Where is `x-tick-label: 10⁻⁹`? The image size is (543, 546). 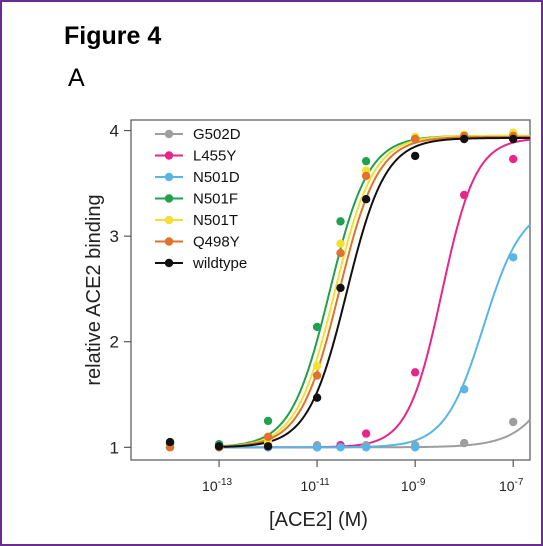 x-tick-label: 10⁻⁹ is located at coordinates (413, 485).